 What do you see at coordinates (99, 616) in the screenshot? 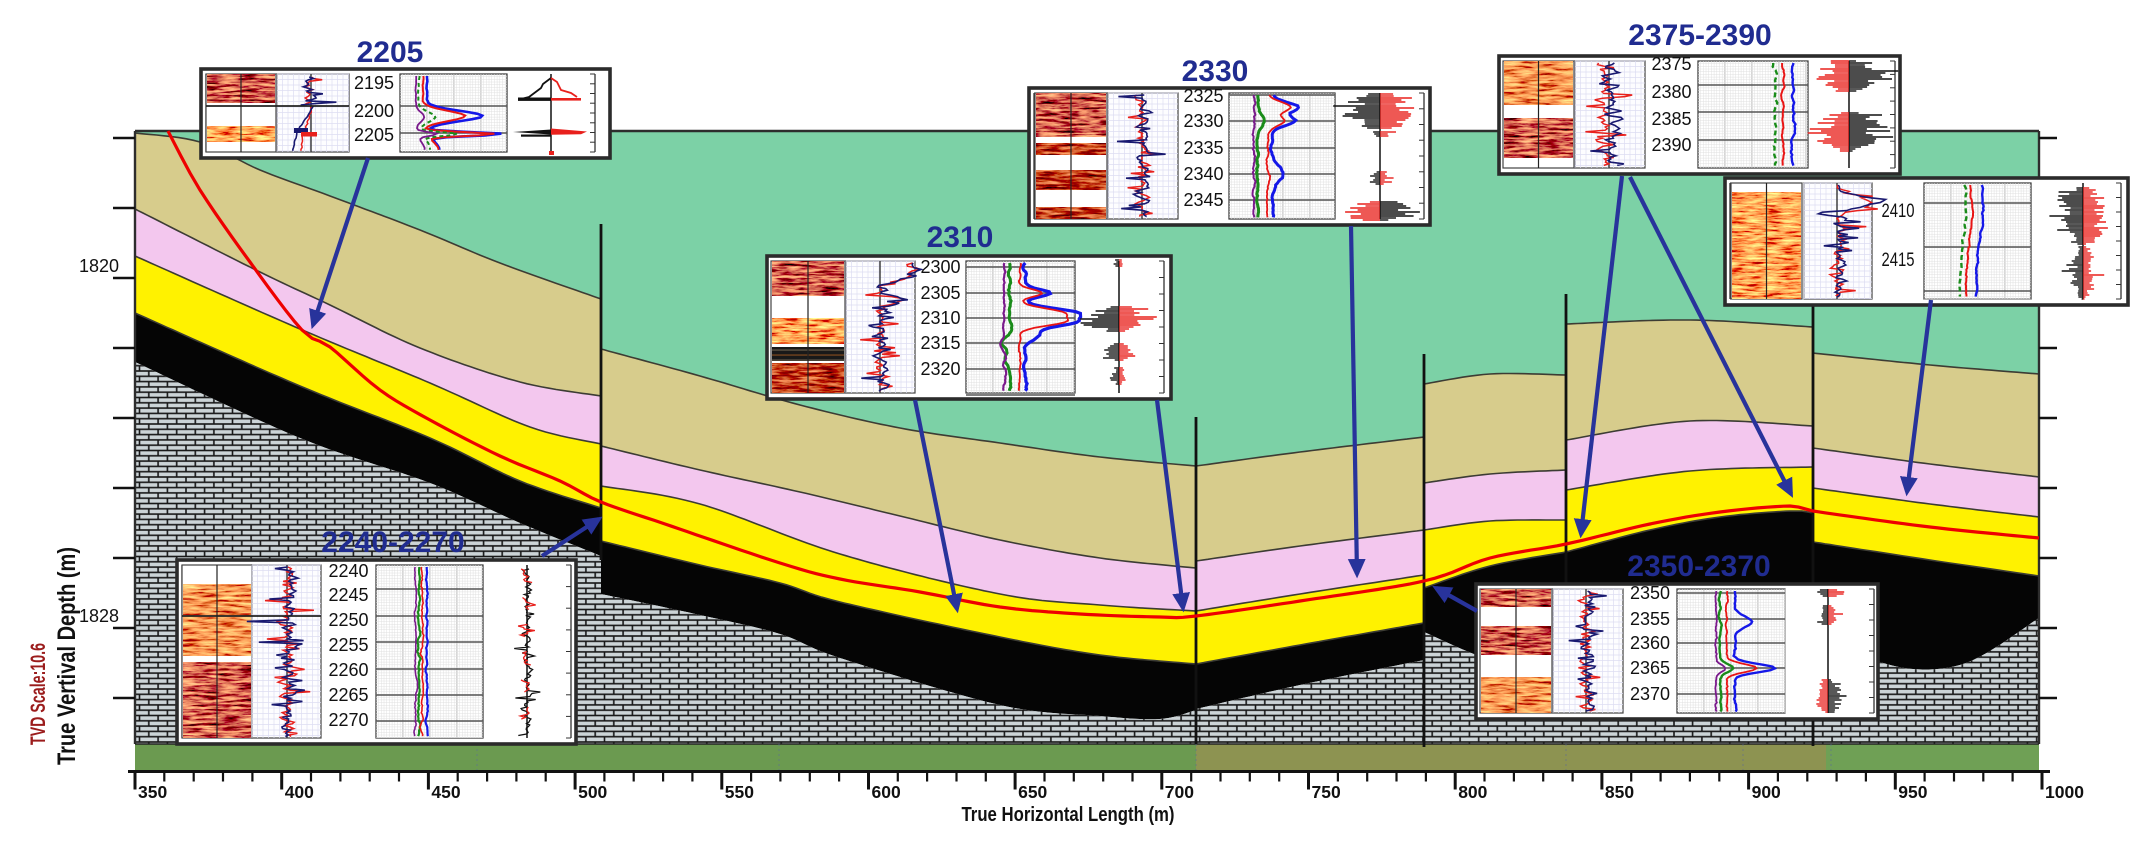
I see `svg-text: 1828` at bounding box center [99, 616].